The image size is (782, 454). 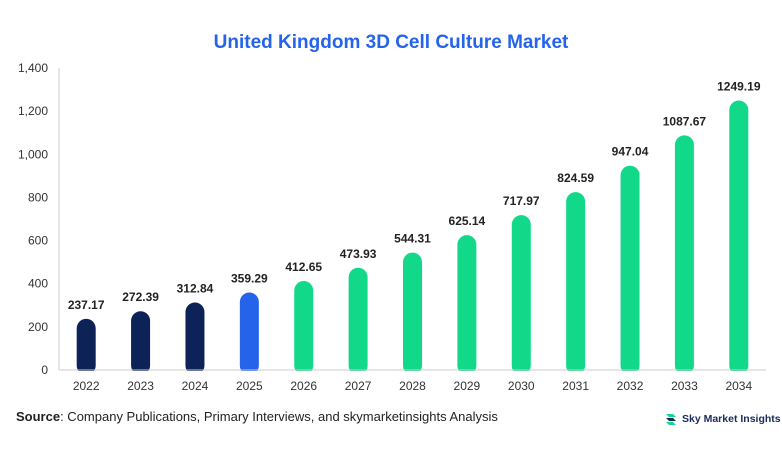 I want to click on data-label: 412.65, so click(x=303, y=267).